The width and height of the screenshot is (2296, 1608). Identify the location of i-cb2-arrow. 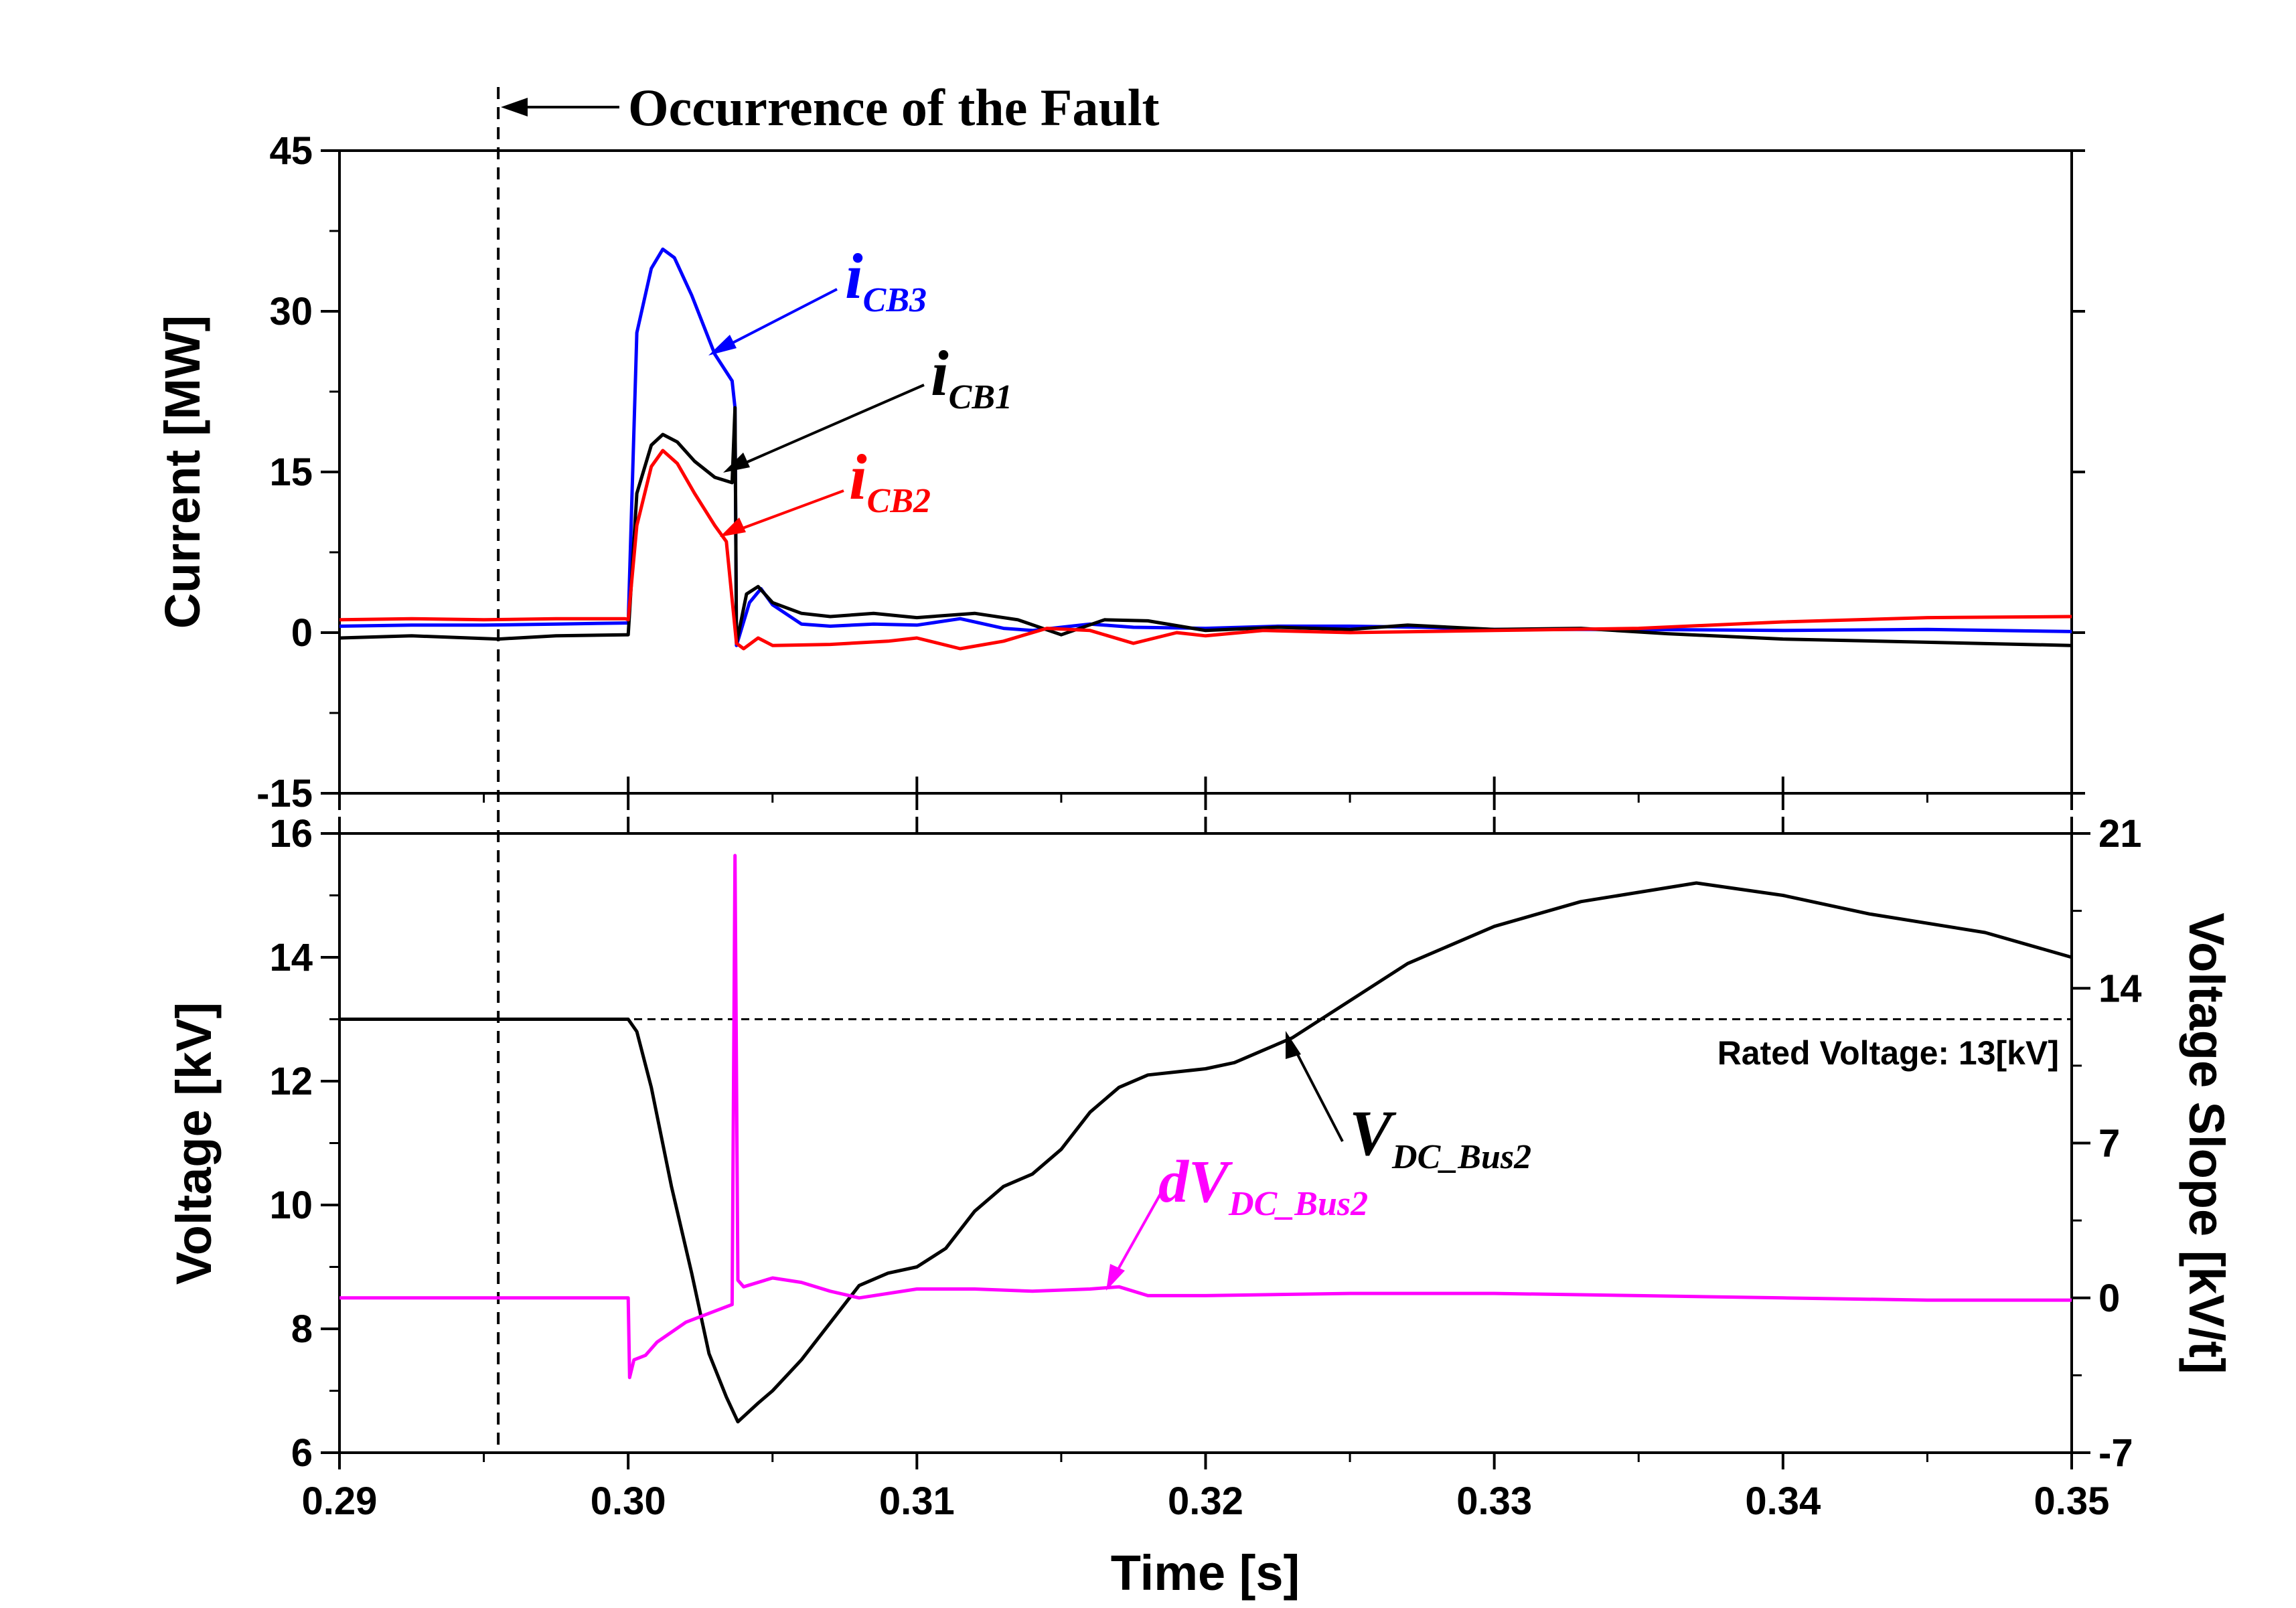
(787, 511).